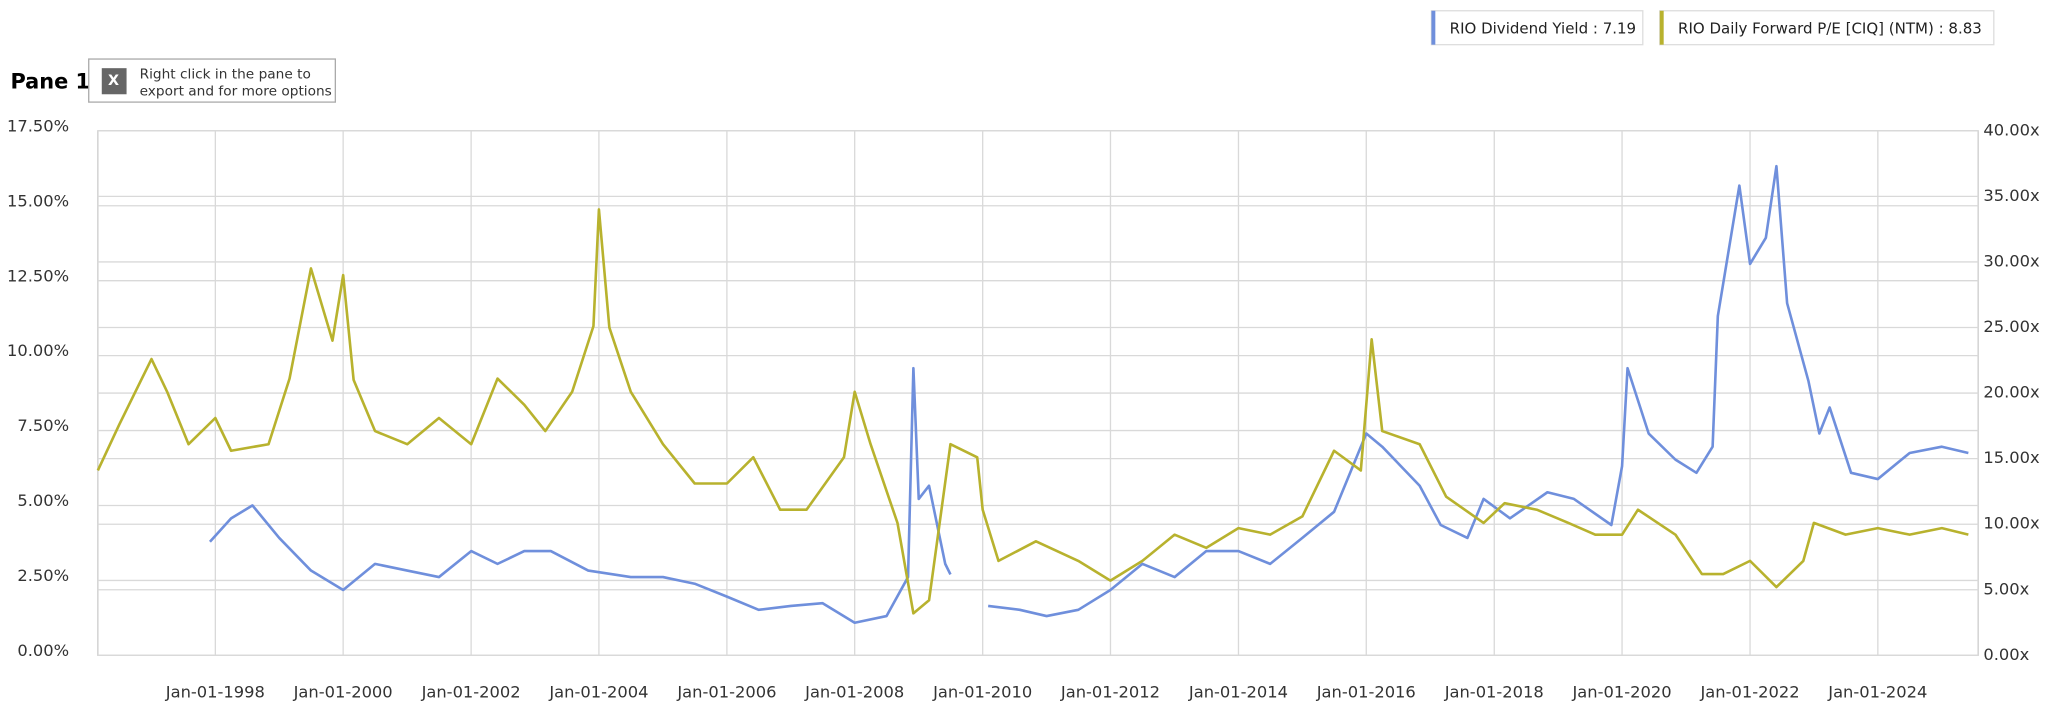 This screenshot has width=2046, height=717. I want to click on note-box, so click(212, 80).